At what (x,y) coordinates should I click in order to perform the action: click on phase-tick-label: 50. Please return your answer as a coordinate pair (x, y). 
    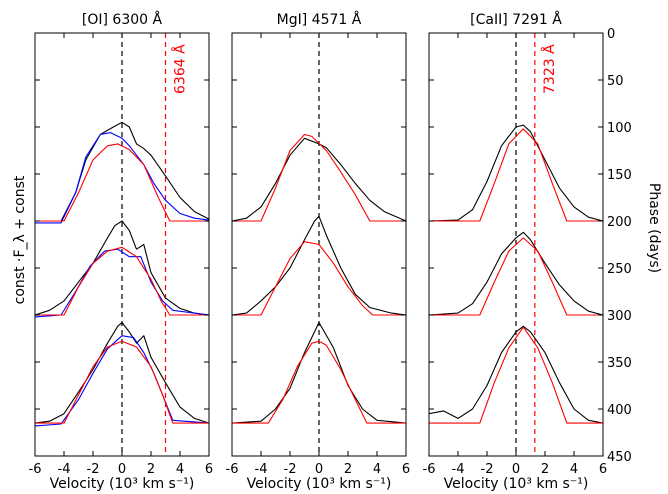
    Looking at the image, I should click on (615, 81).